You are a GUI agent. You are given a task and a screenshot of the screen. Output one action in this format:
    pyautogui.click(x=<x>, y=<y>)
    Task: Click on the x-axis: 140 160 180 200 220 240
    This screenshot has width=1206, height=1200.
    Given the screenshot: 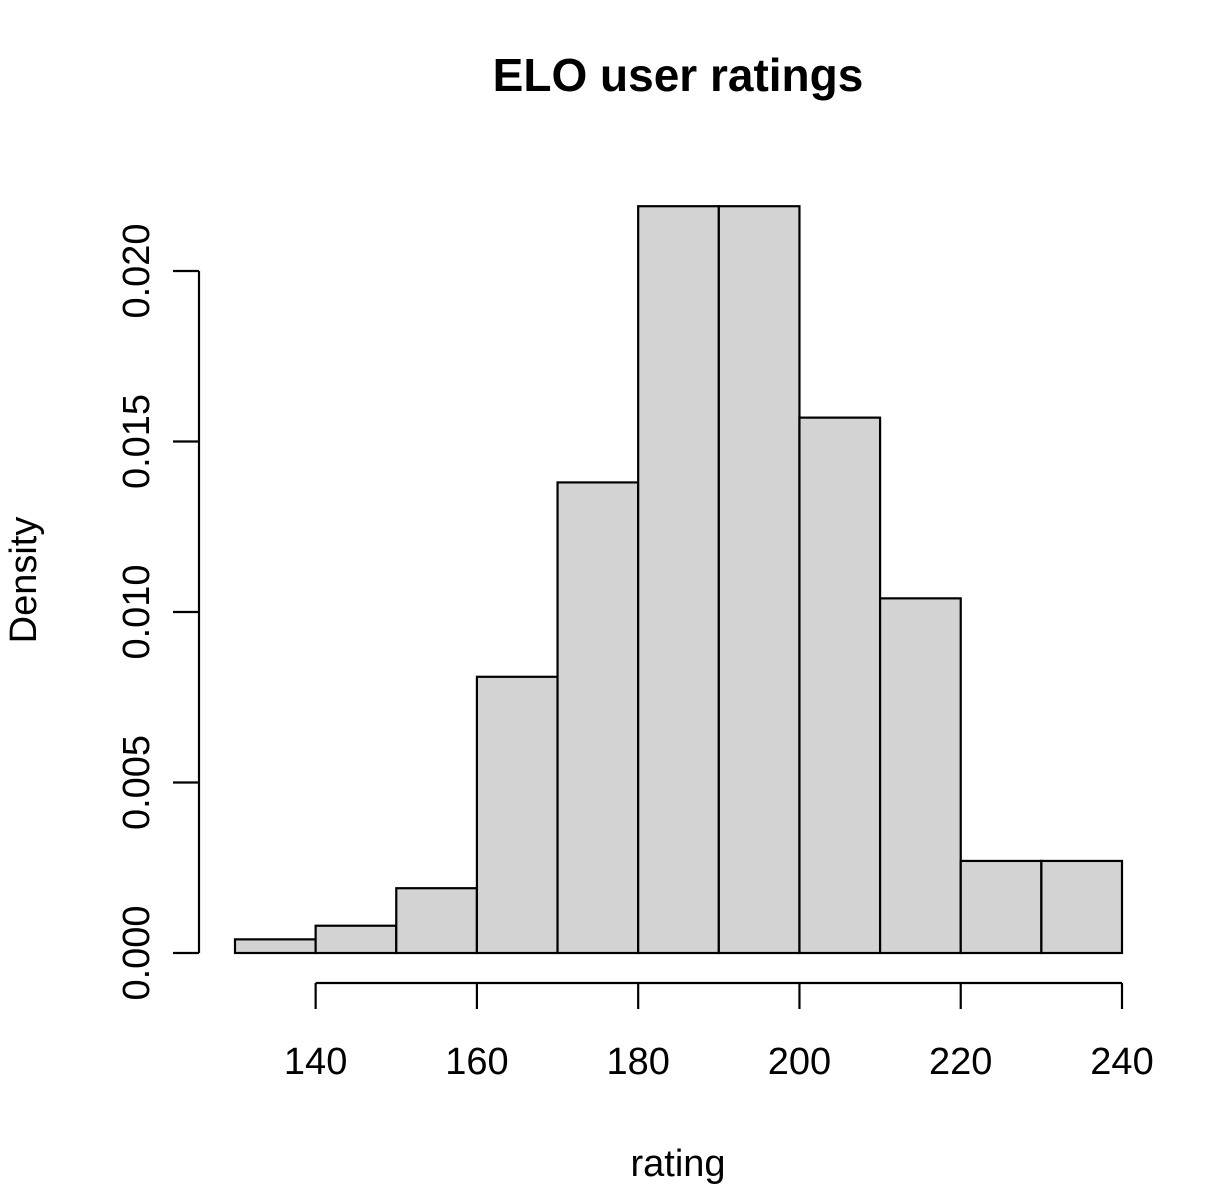 What is the action you would take?
    pyautogui.click(x=719, y=1032)
    